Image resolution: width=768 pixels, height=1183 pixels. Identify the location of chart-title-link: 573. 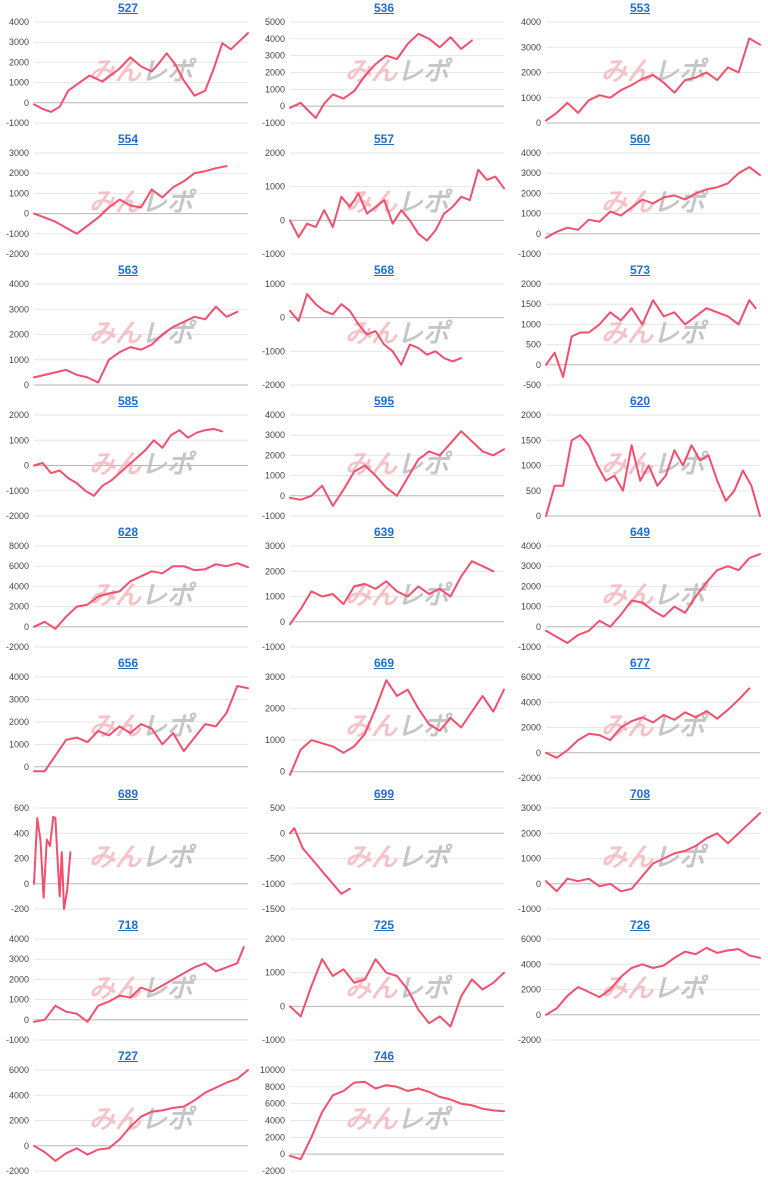
(640, 270).